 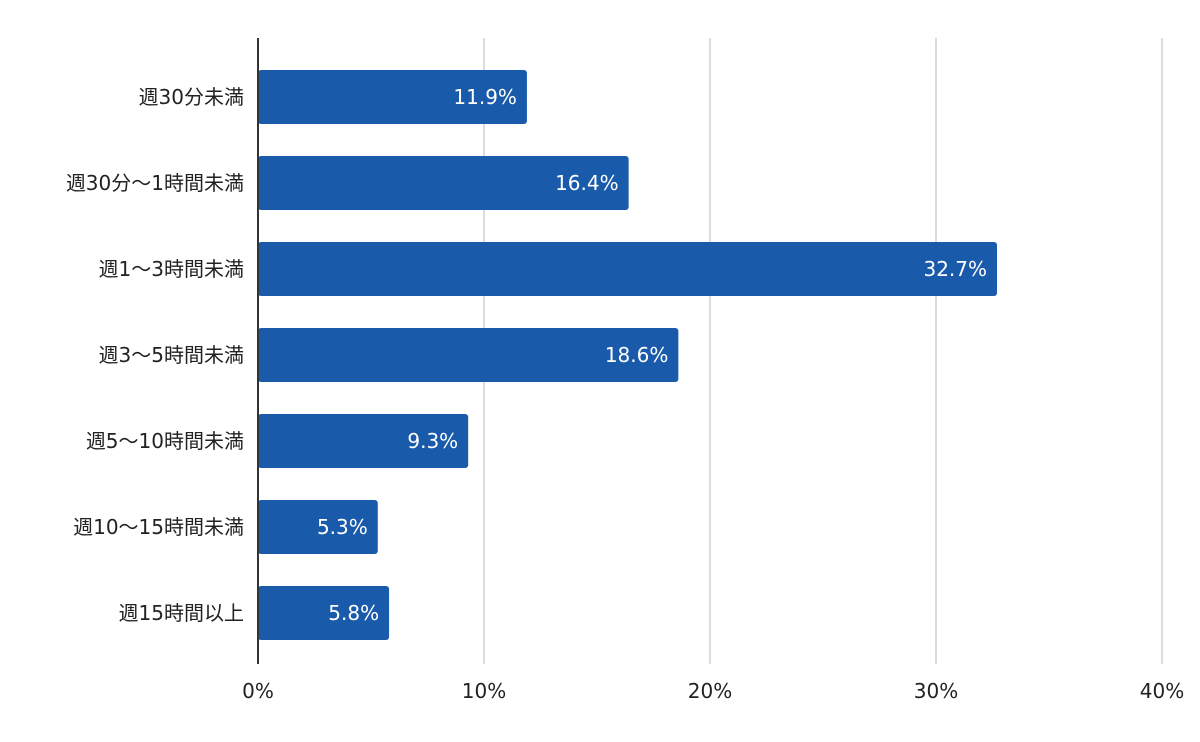 I want to click on x-tick-label-40: 40%, so click(x=1162, y=691).